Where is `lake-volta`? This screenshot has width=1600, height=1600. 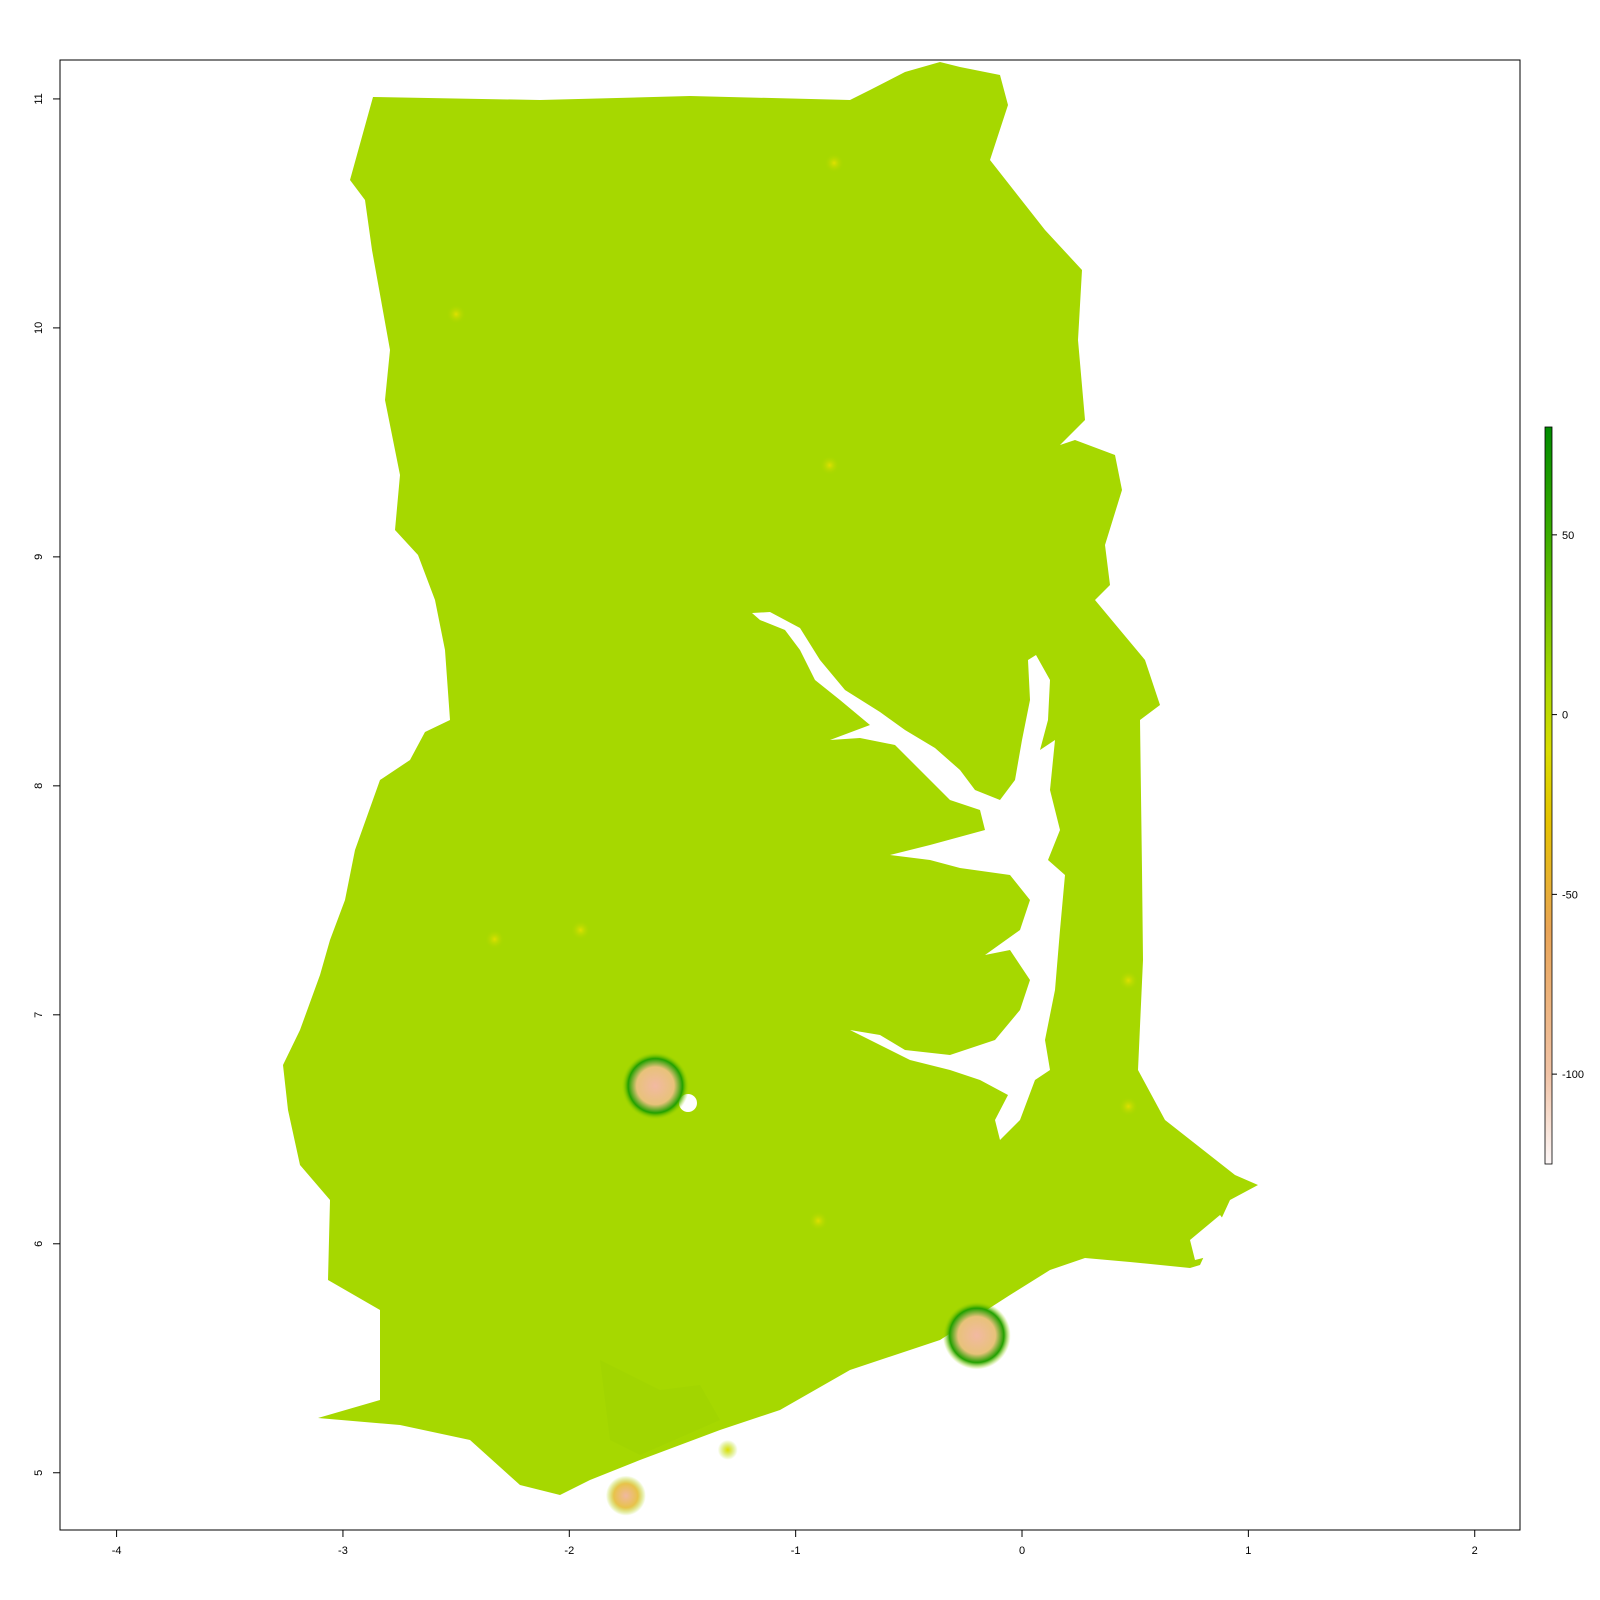 lake-volta is located at coordinates (908, 876).